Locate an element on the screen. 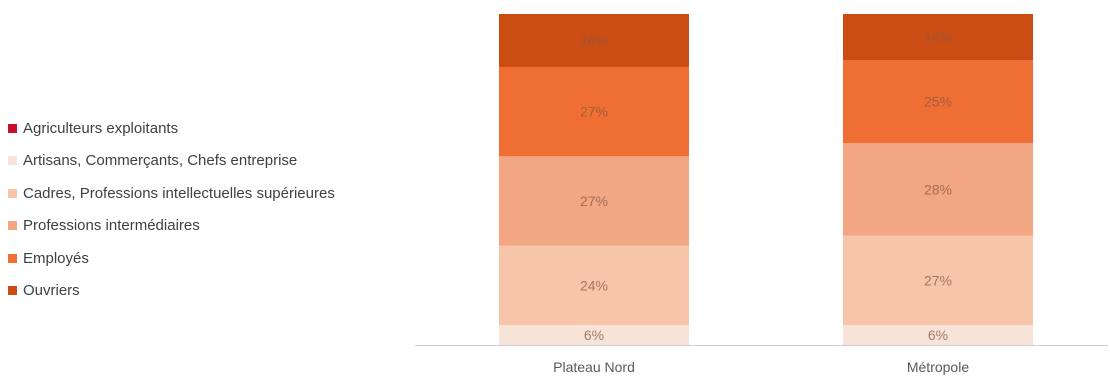 The height and width of the screenshot is (378, 1110). data-label: 16% is located at coordinates (594, 40).